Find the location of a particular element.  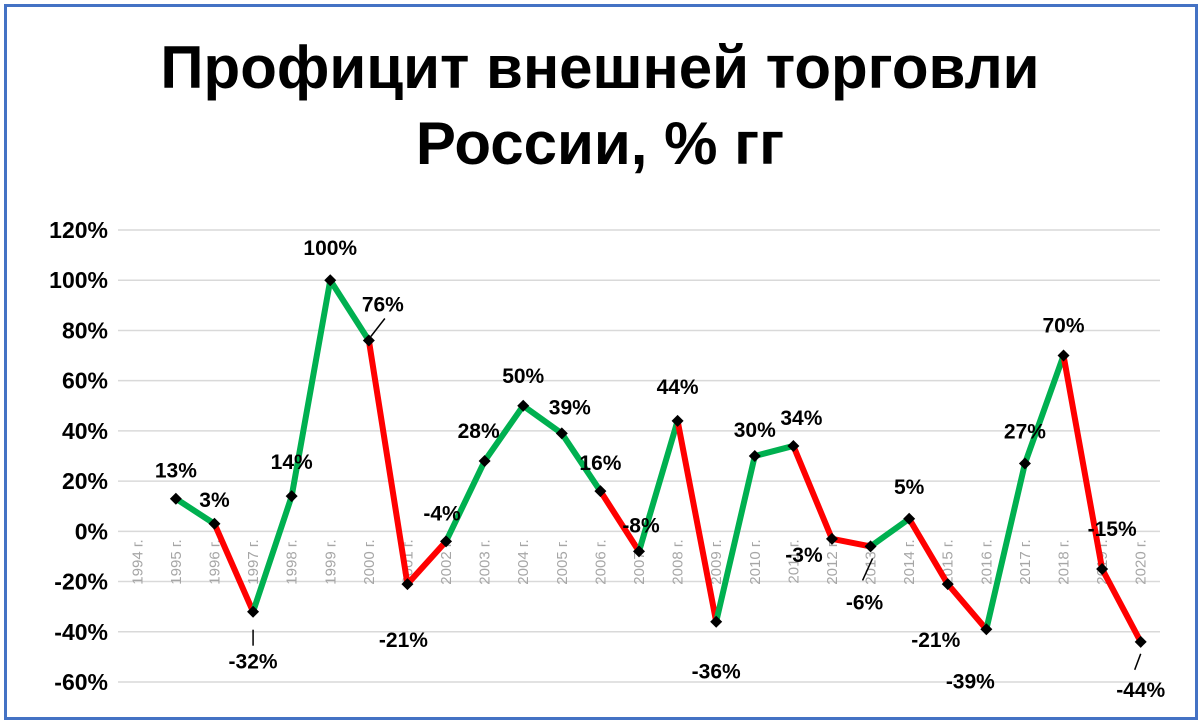

x-tick-label: 2014 г. is located at coordinates (909, 561).